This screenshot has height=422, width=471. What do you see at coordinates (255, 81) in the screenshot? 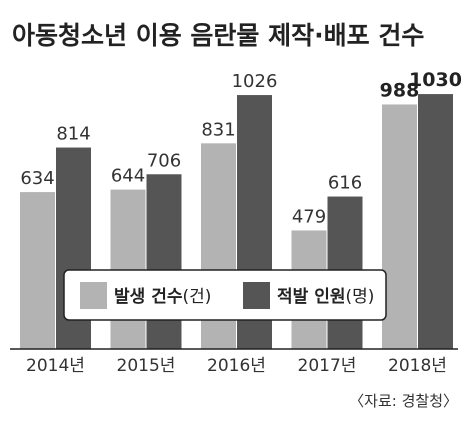
I see `value-label-arrests-2: 1026` at bounding box center [255, 81].